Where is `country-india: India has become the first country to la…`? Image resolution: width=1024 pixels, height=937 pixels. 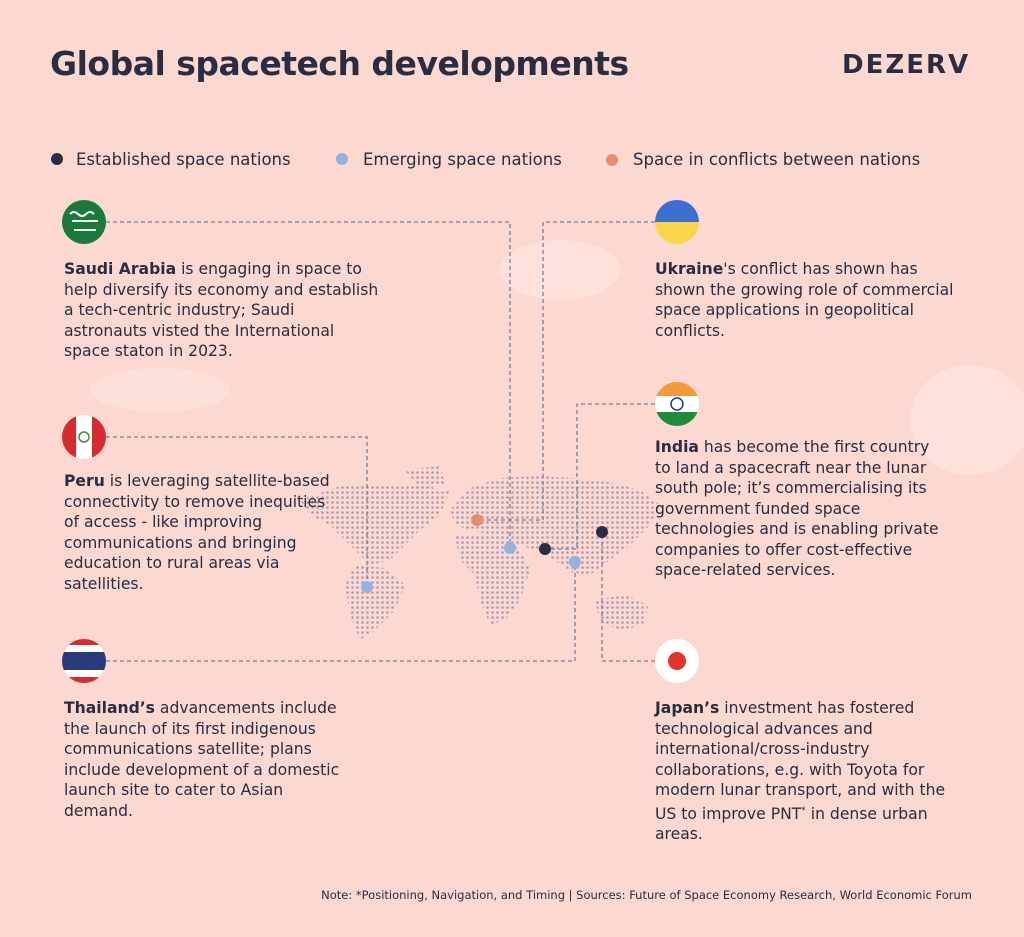
country-india: India has become the first country to la… is located at coordinates (800, 509).